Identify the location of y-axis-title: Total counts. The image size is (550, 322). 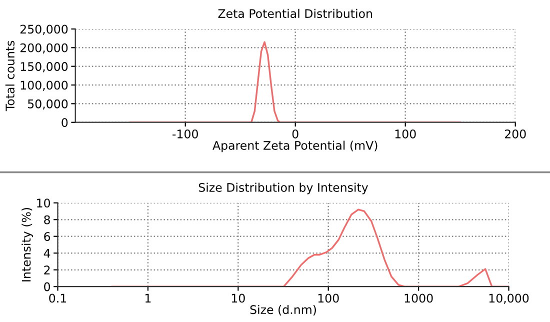
(10, 76).